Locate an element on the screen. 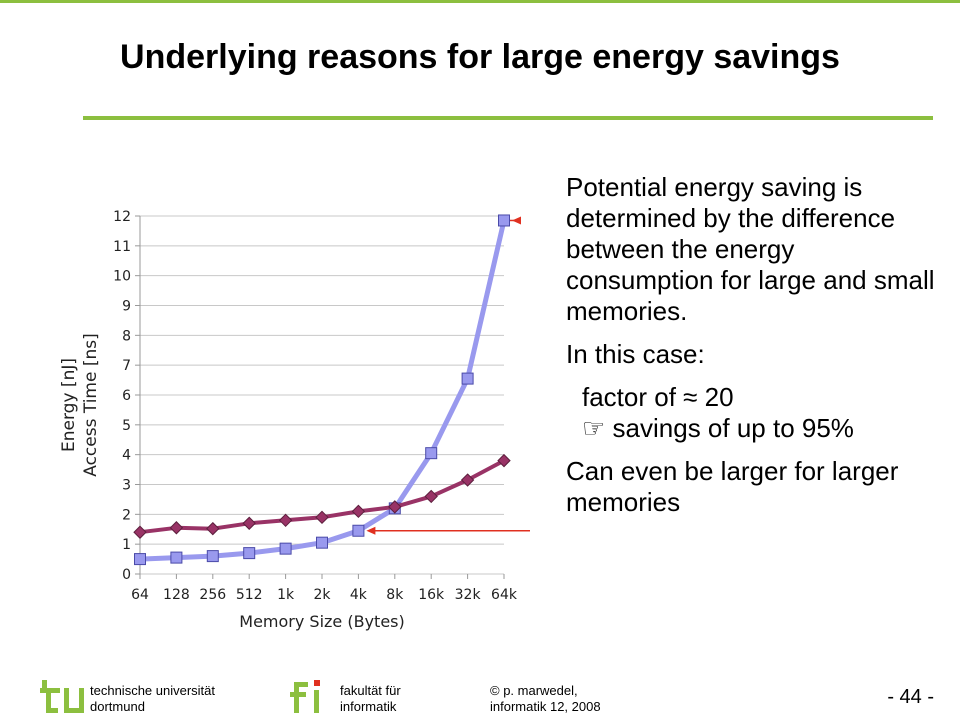 This screenshot has height=720, width=960. y-tick-label: 6 is located at coordinates (126, 396).